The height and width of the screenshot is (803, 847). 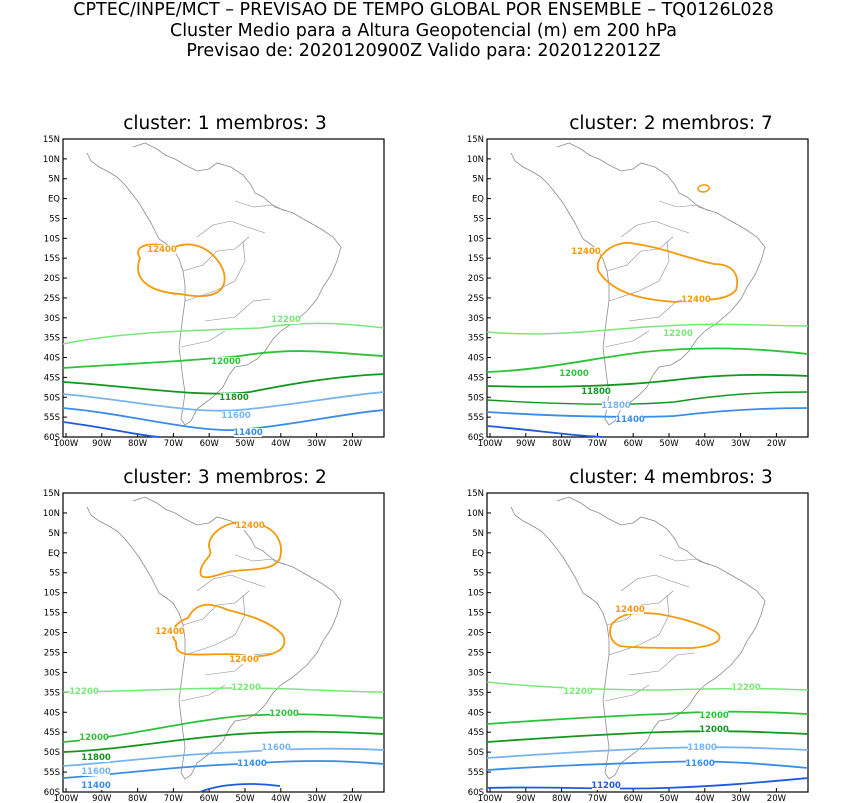 I want to click on panel-title: cluster: 1 membros: 3, so click(x=225, y=123).